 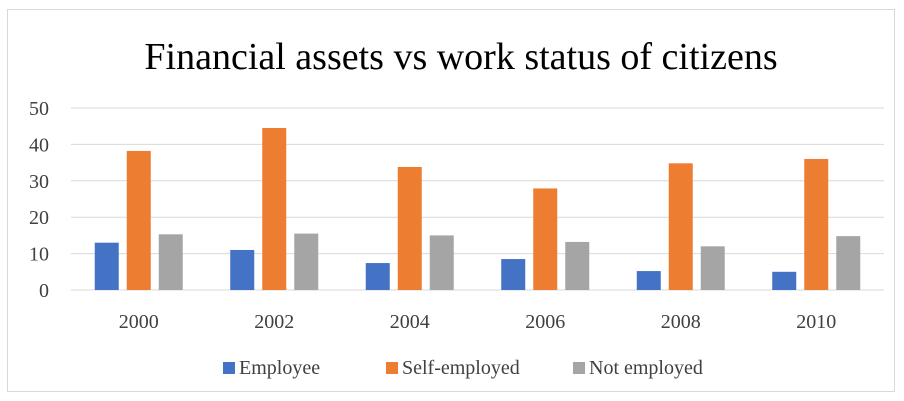 I want to click on y-tick-label: 50, so click(x=39, y=109).